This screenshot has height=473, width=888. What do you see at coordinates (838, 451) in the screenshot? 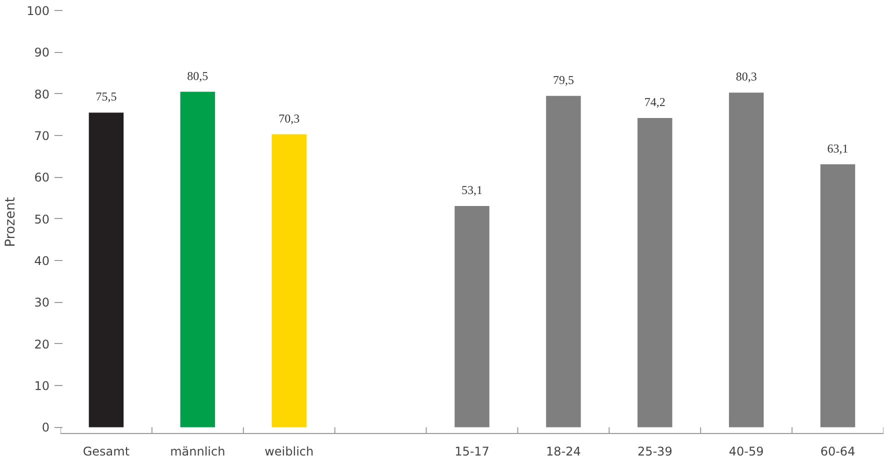
I see `x-tick-label: 60-64` at bounding box center [838, 451].